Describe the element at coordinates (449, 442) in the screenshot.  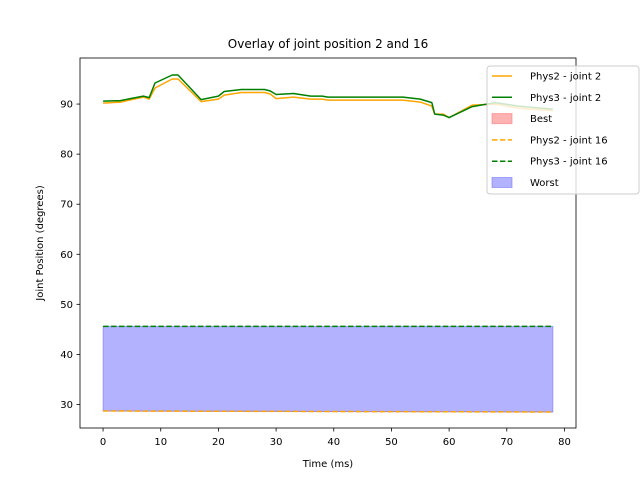
I see `x-tick-label: 60` at that location.